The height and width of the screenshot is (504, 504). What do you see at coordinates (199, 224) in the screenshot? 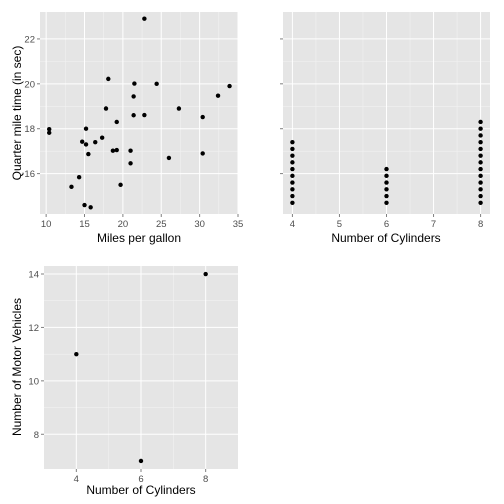
I see `x-tick-label: 30` at bounding box center [199, 224].